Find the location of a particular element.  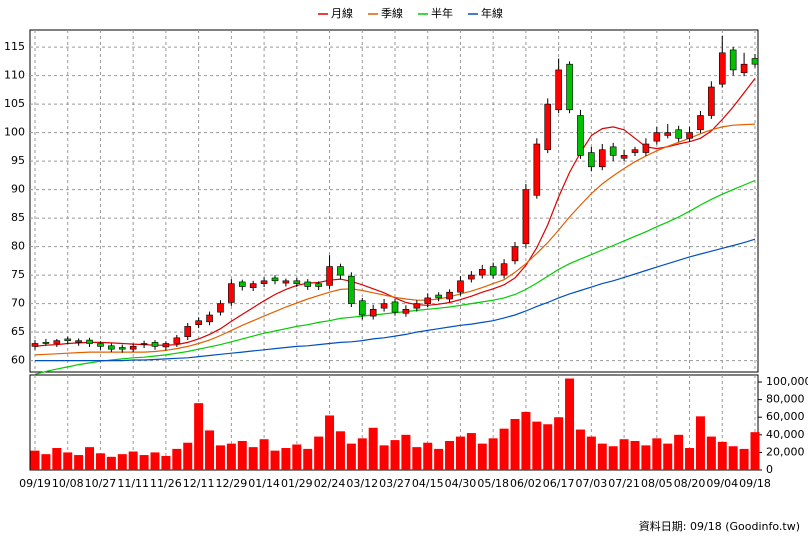

x-tick-label: 09/18 is located at coordinates (755, 483).